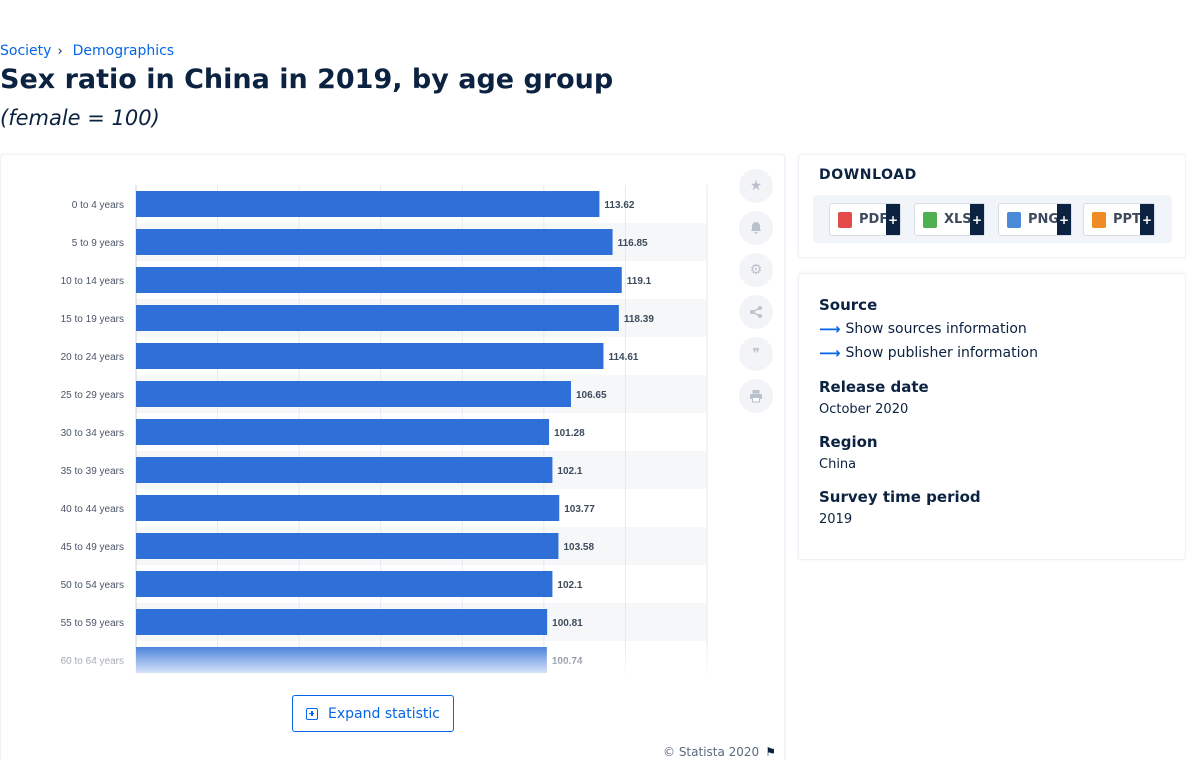  Describe the element at coordinates (92, 395) in the screenshot. I see `category-label: 25 to 29 years` at that location.